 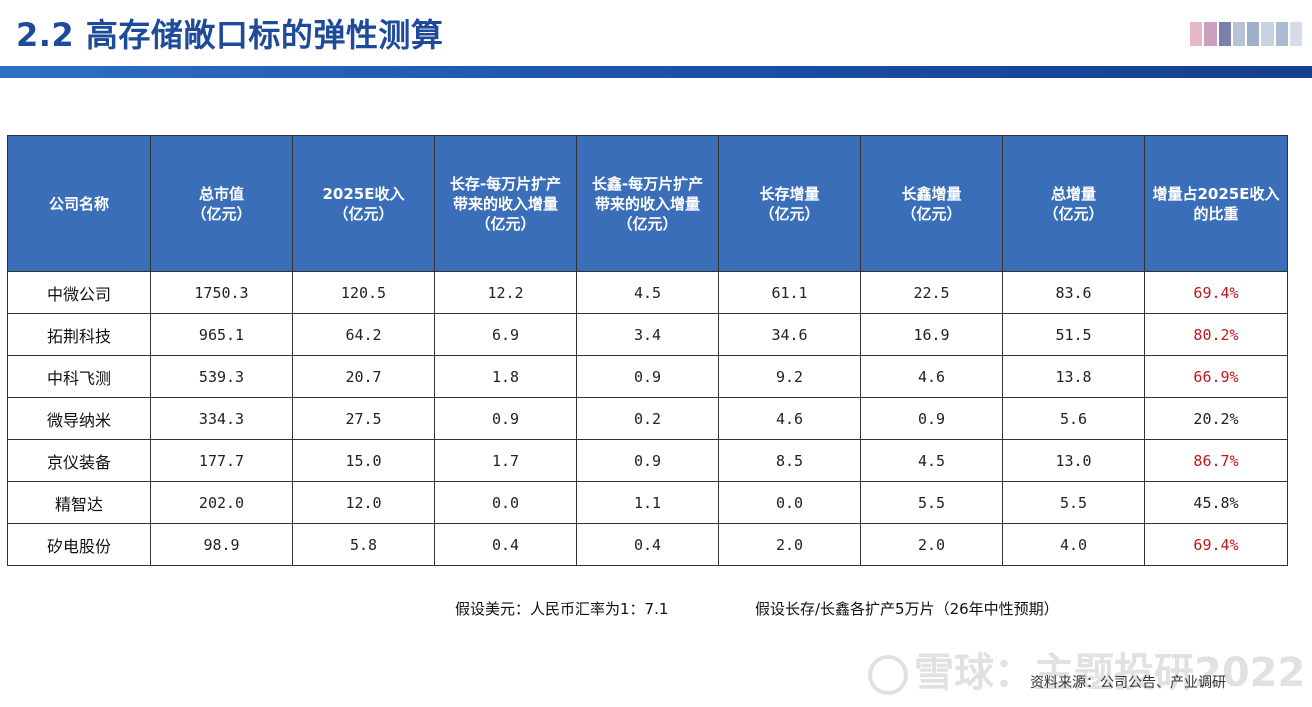 What do you see at coordinates (1246, 34) in the screenshot?
I see `blurred-logo` at bounding box center [1246, 34].